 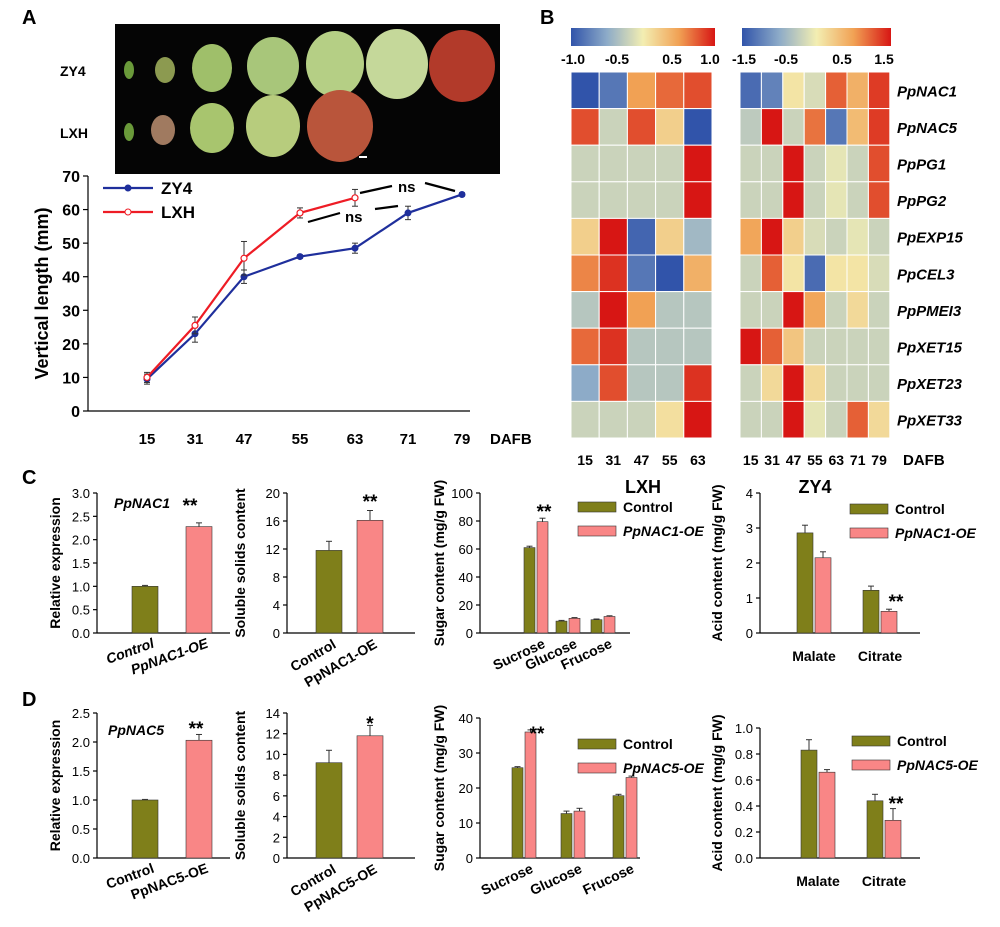 I want to click on d1-significance: **, so click(x=196, y=729).